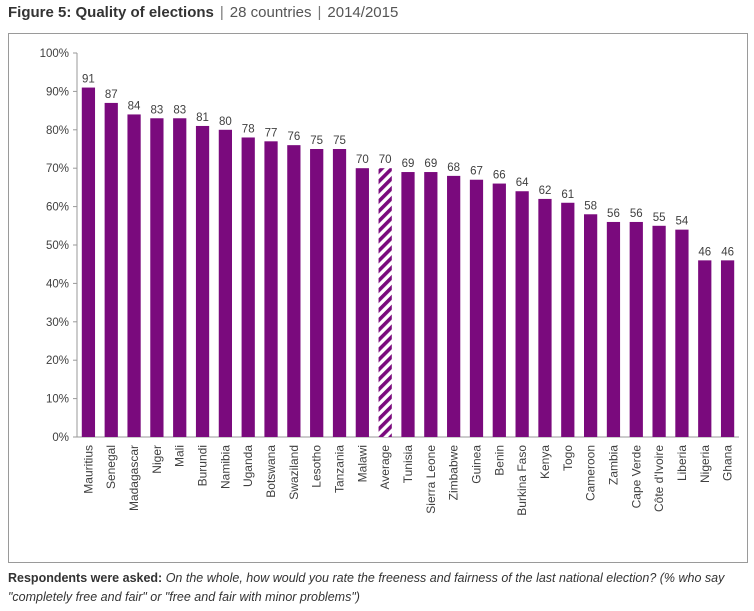  Describe the element at coordinates (659, 218) in the screenshot. I see `data-label: 55` at that location.